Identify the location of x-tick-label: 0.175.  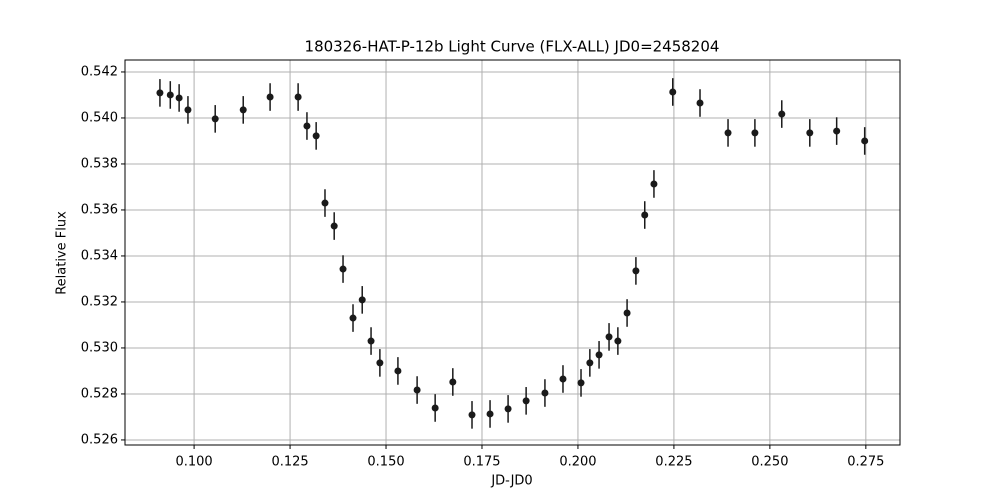
(481, 462).